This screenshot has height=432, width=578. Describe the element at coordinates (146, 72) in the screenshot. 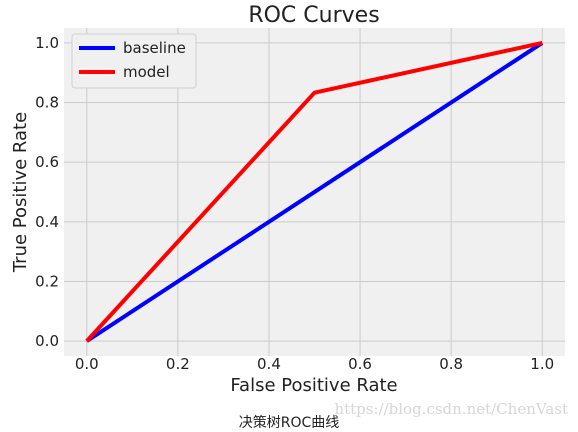

I see `legend-label-model: model` at that location.